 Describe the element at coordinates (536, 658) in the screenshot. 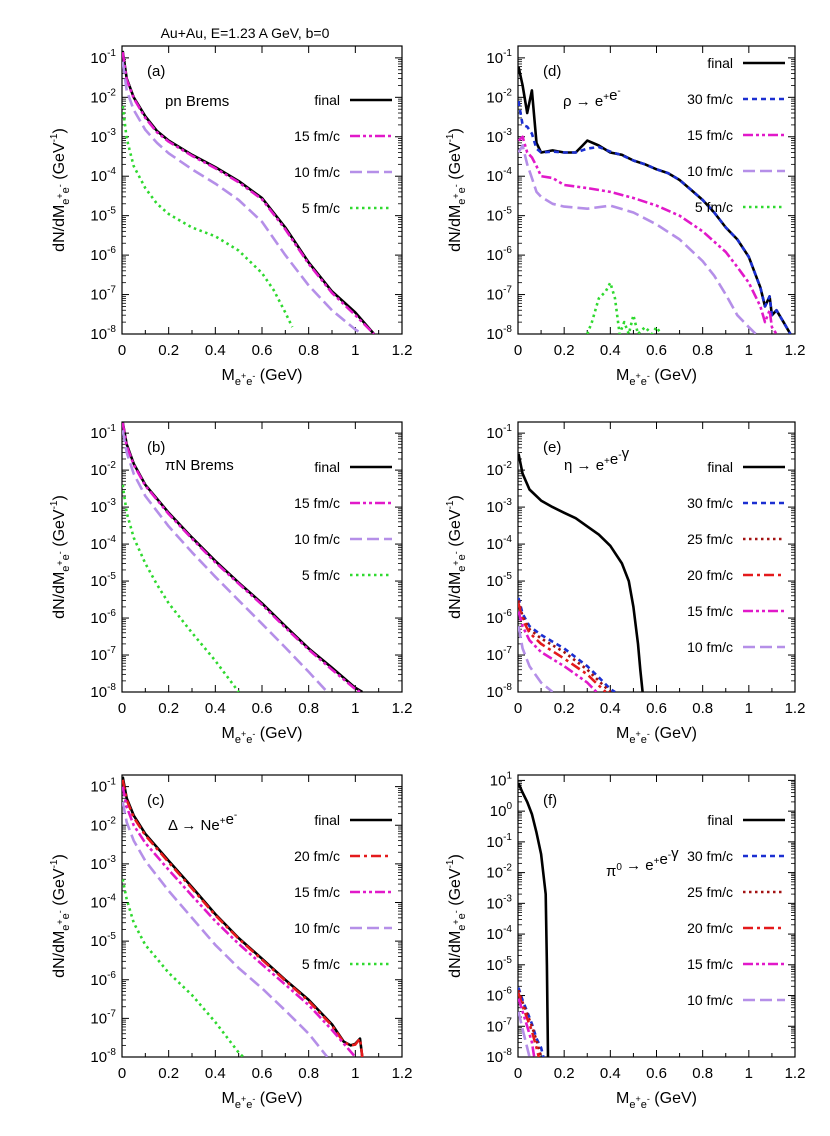

I see `panel-e-series-10-fm-c` at that location.